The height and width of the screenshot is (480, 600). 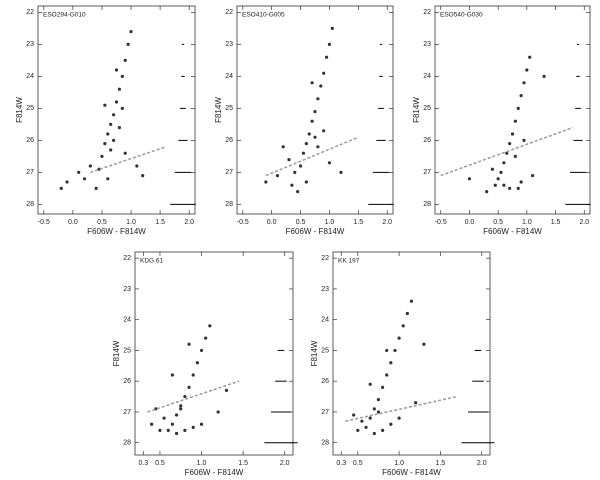 I want to click on panel-title: KK 197, so click(x=349, y=261).